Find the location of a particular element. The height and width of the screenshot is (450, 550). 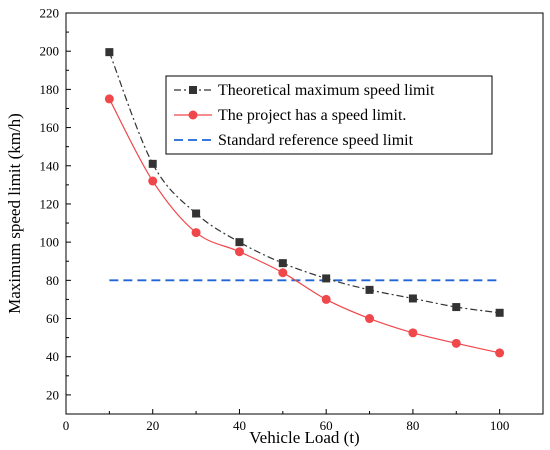

legend-item-2: The project has a speed limit. is located at coordinates (290, 115).